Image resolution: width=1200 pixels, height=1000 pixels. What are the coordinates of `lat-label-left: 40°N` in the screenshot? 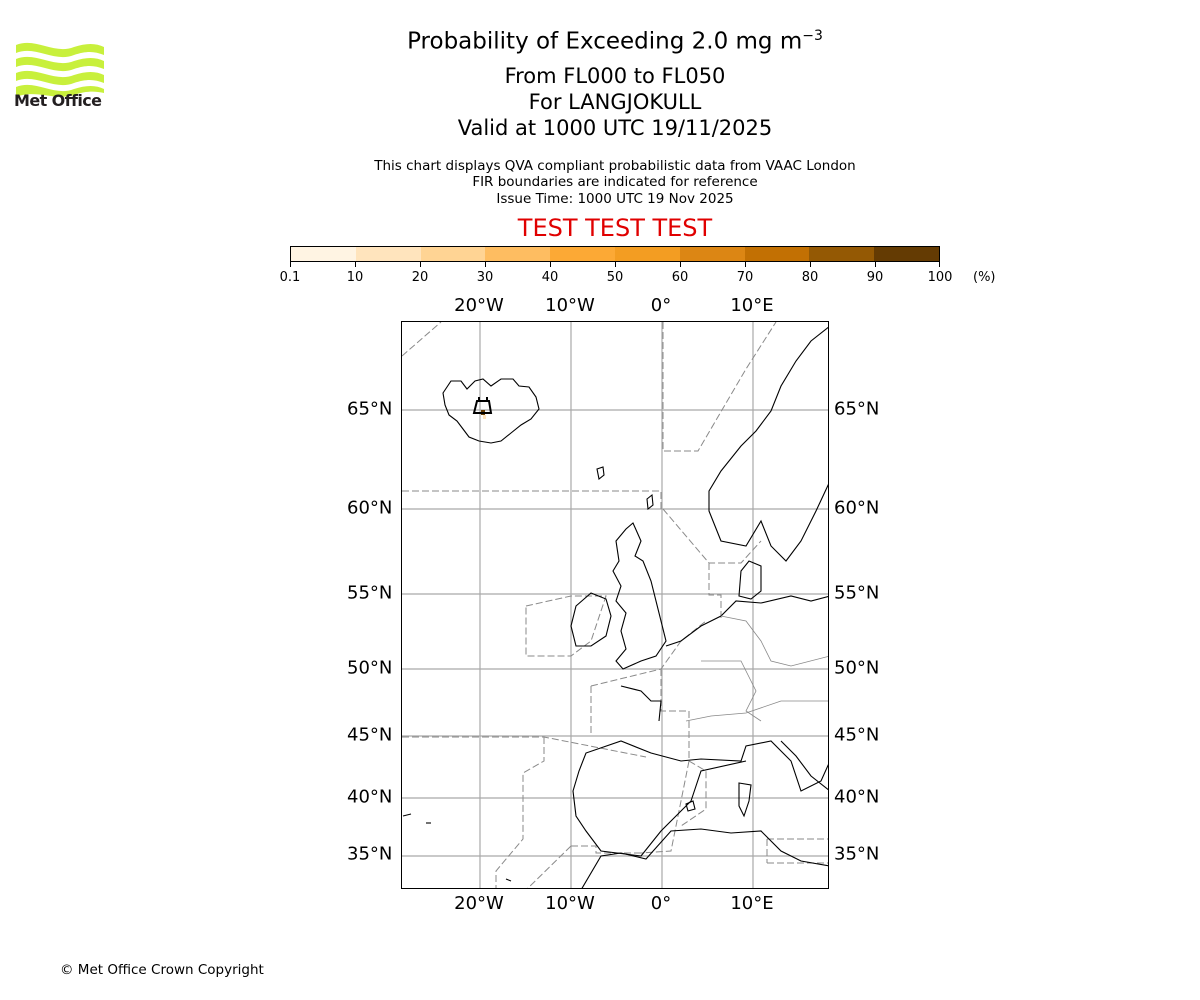 It's located at (370, 797).